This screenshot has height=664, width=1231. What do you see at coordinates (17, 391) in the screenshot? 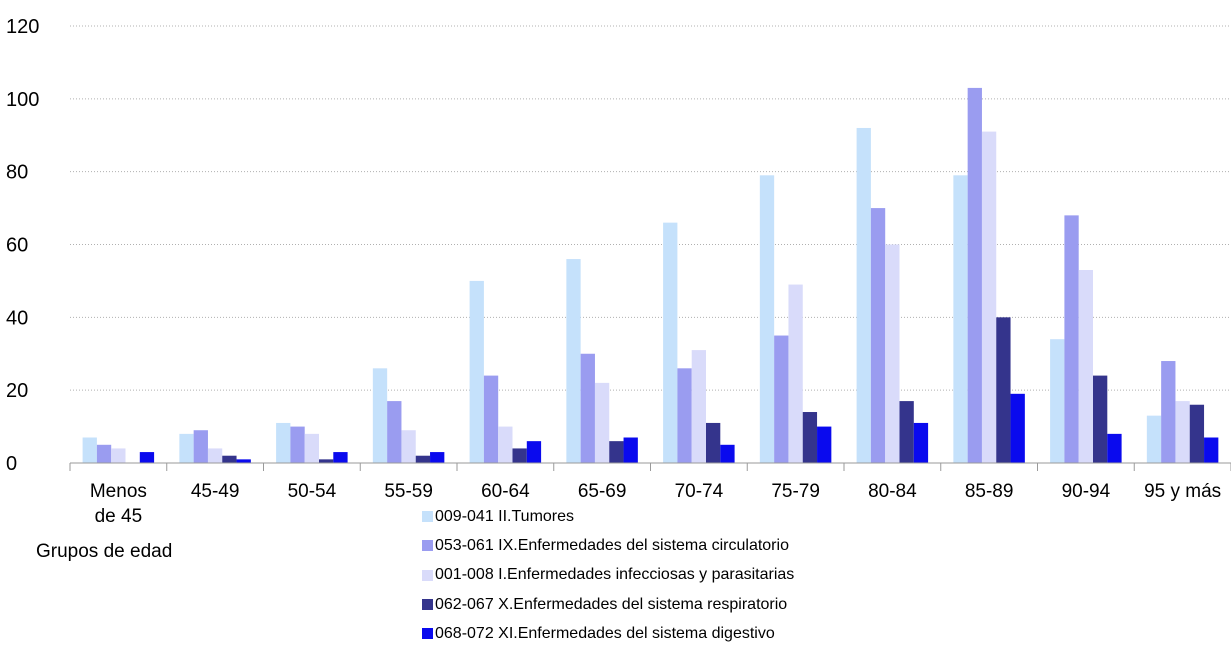
I see `y-tick-label: 20` at bounding box center [17, 391].